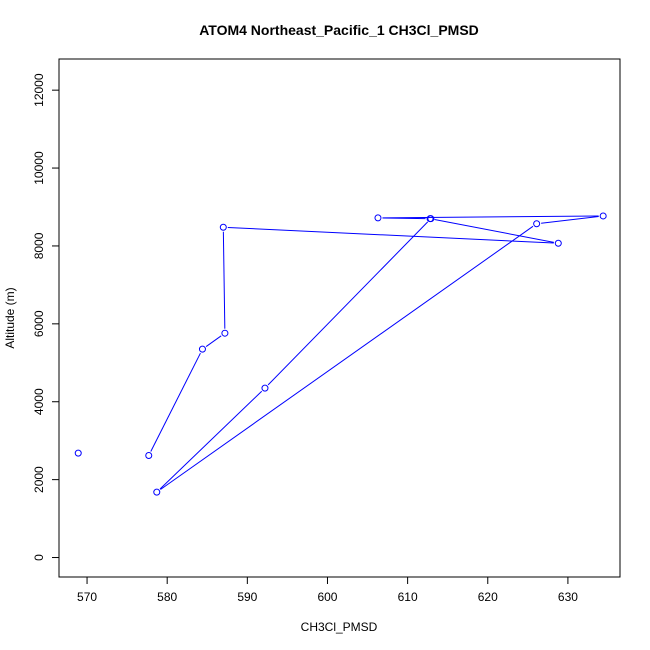 Image resolution: width=650 pixels, height=650 pixels. I want to click on y-tick-label: 10000, so click(39, 168).